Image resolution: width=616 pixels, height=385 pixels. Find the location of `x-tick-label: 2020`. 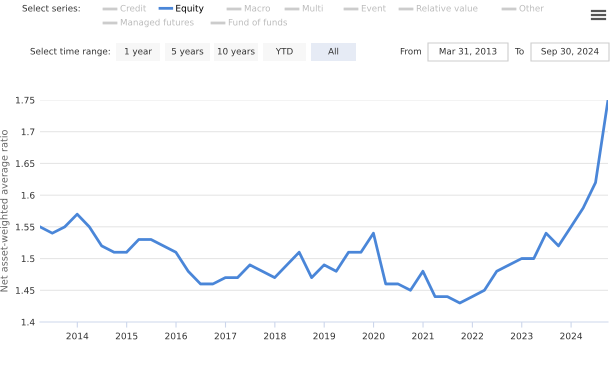

x-tick-label: 2020 is located at coordinates (373, 336).